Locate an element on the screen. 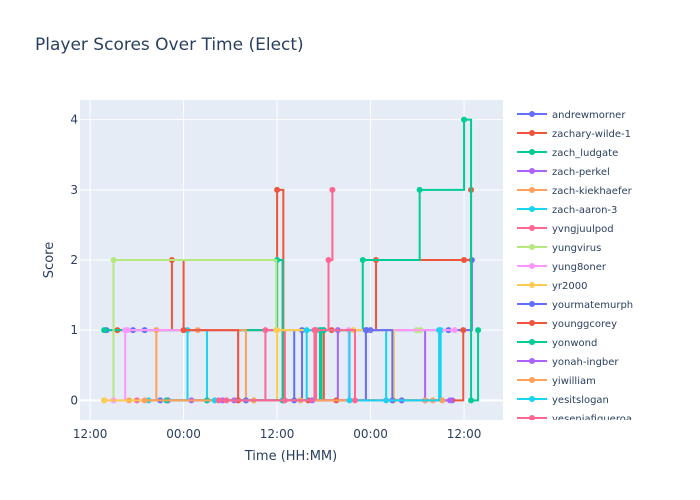 The image size is (700, 500). legend-item-yiwilliam: yiwilliam is located at coordinates (556, 381).